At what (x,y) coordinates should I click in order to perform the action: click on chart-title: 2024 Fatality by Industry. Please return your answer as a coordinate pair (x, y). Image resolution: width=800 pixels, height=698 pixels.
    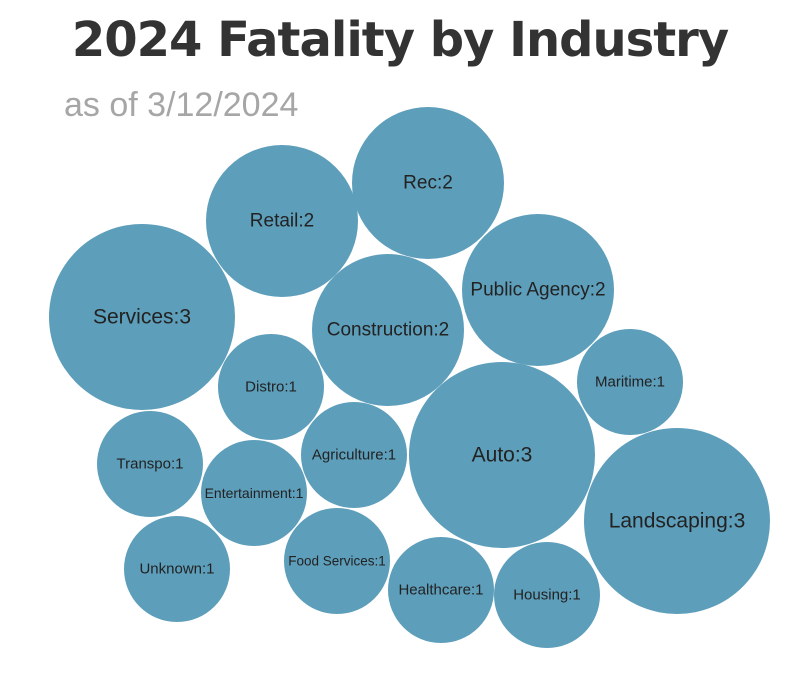
    Looking at the image, I should click on (400, 40).